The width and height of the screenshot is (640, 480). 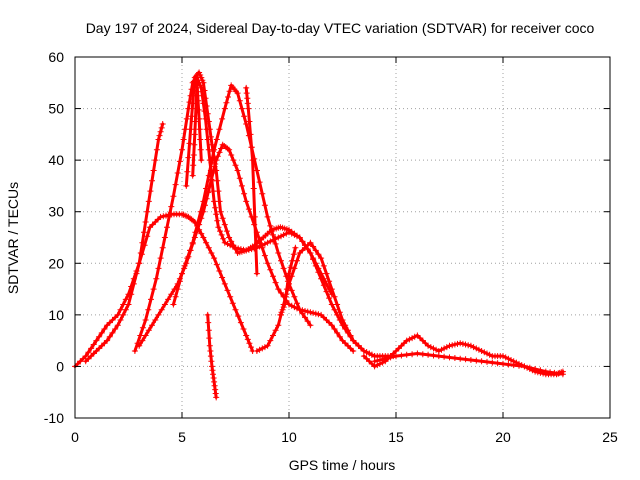 I want to click on y-tick-label: 20, so click(x=56, y=263).